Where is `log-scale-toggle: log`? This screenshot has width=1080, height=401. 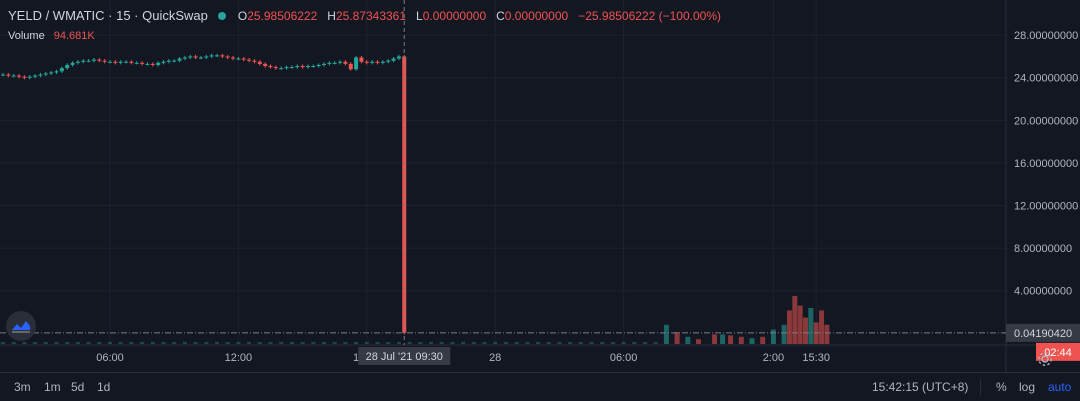 log-scale-toggle: log is located at coordinates (1027, 387).